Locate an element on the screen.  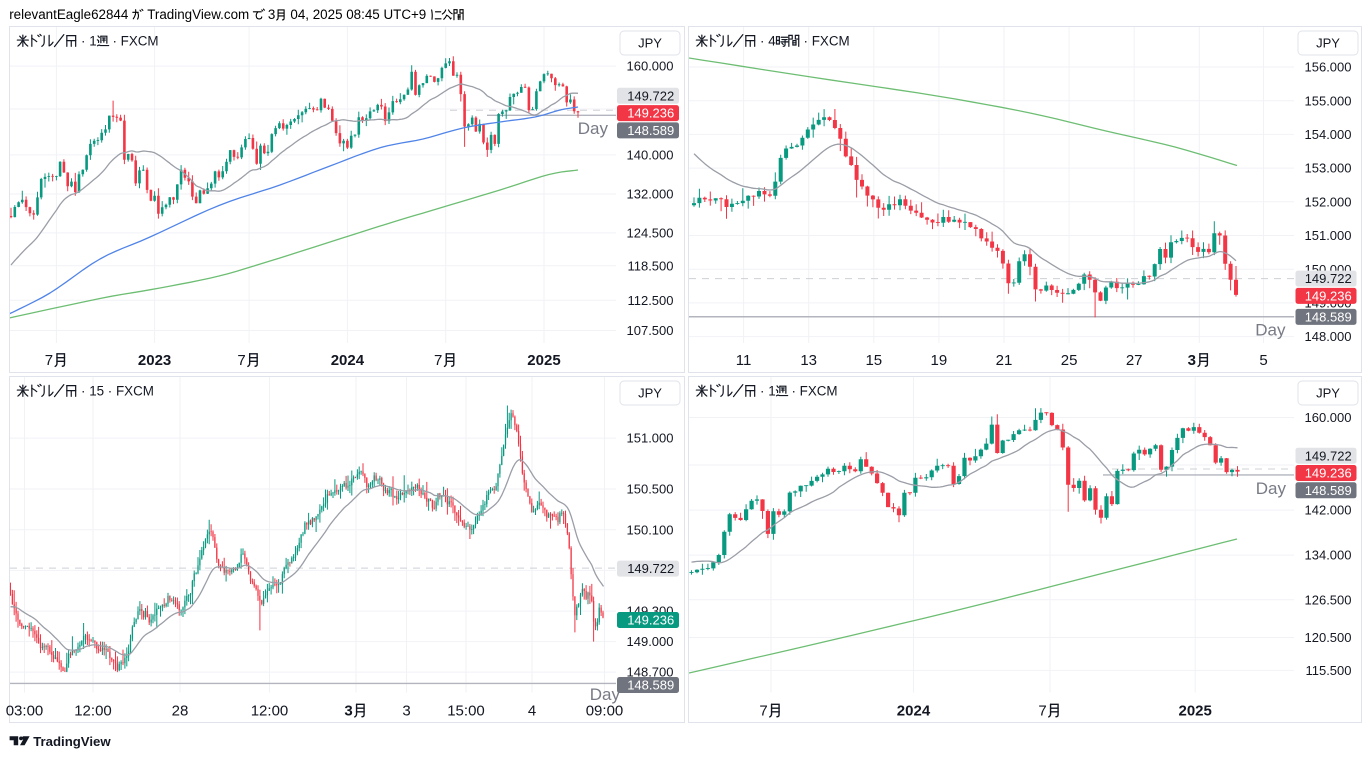
svg-text: TradingView.com is located at coordinates (198, 14).